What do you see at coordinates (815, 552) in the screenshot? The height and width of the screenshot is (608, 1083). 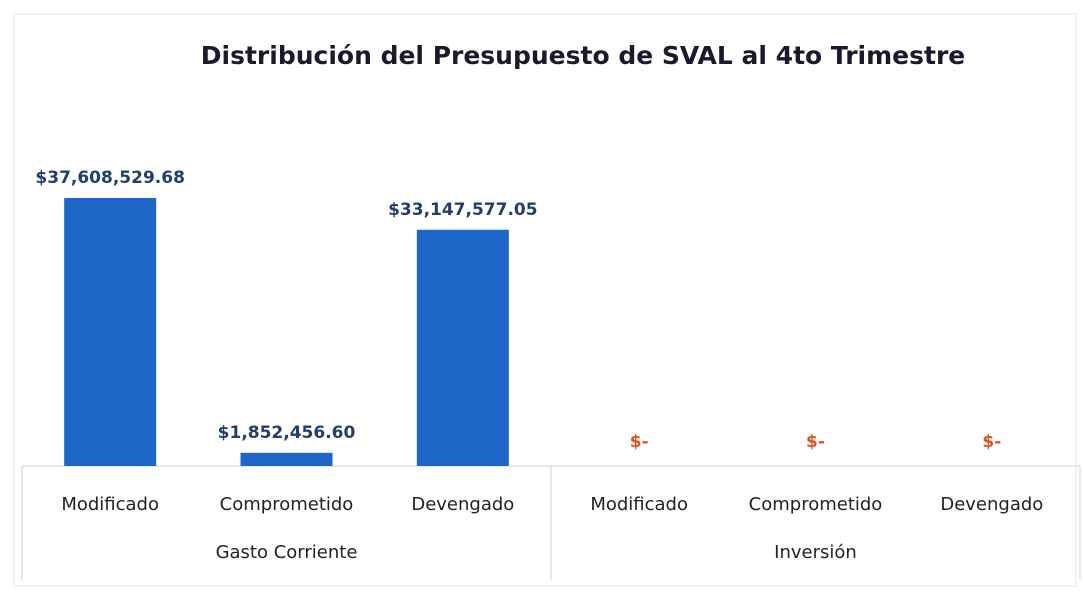 I see `group-label: Inversión` at bounding box center [815, 552].